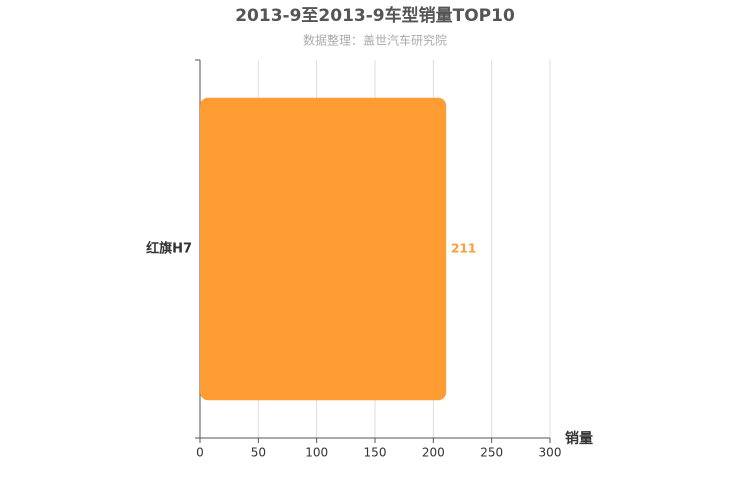 This screenshot has width=750, height=500. I want to click on x-tick-label: 0, so click(200, 453).